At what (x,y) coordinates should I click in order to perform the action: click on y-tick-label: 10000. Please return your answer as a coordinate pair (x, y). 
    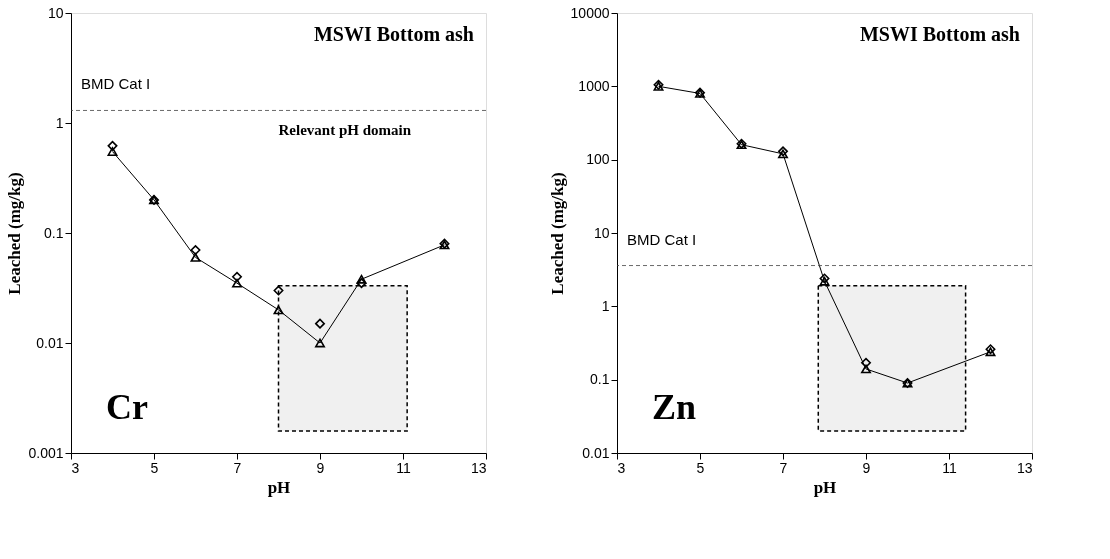
    Looking at the image, I should click on (590, 12).